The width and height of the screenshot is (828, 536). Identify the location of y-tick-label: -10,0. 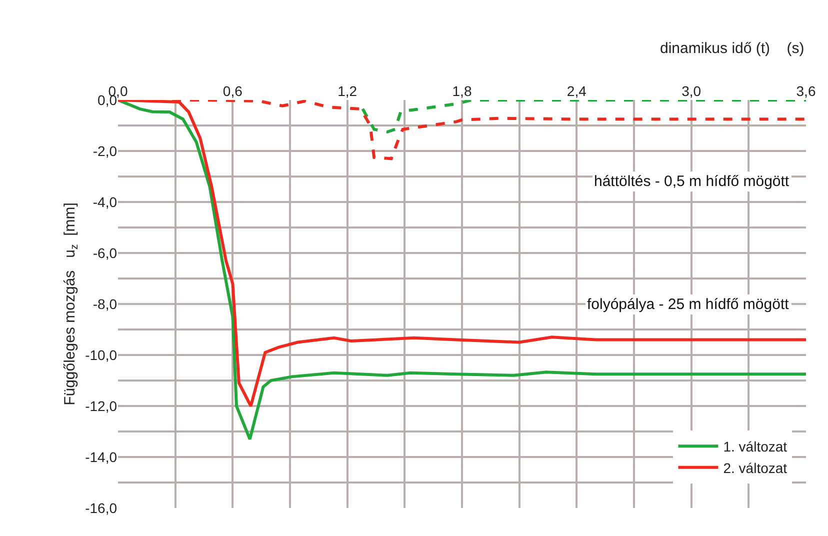
(101, 354).